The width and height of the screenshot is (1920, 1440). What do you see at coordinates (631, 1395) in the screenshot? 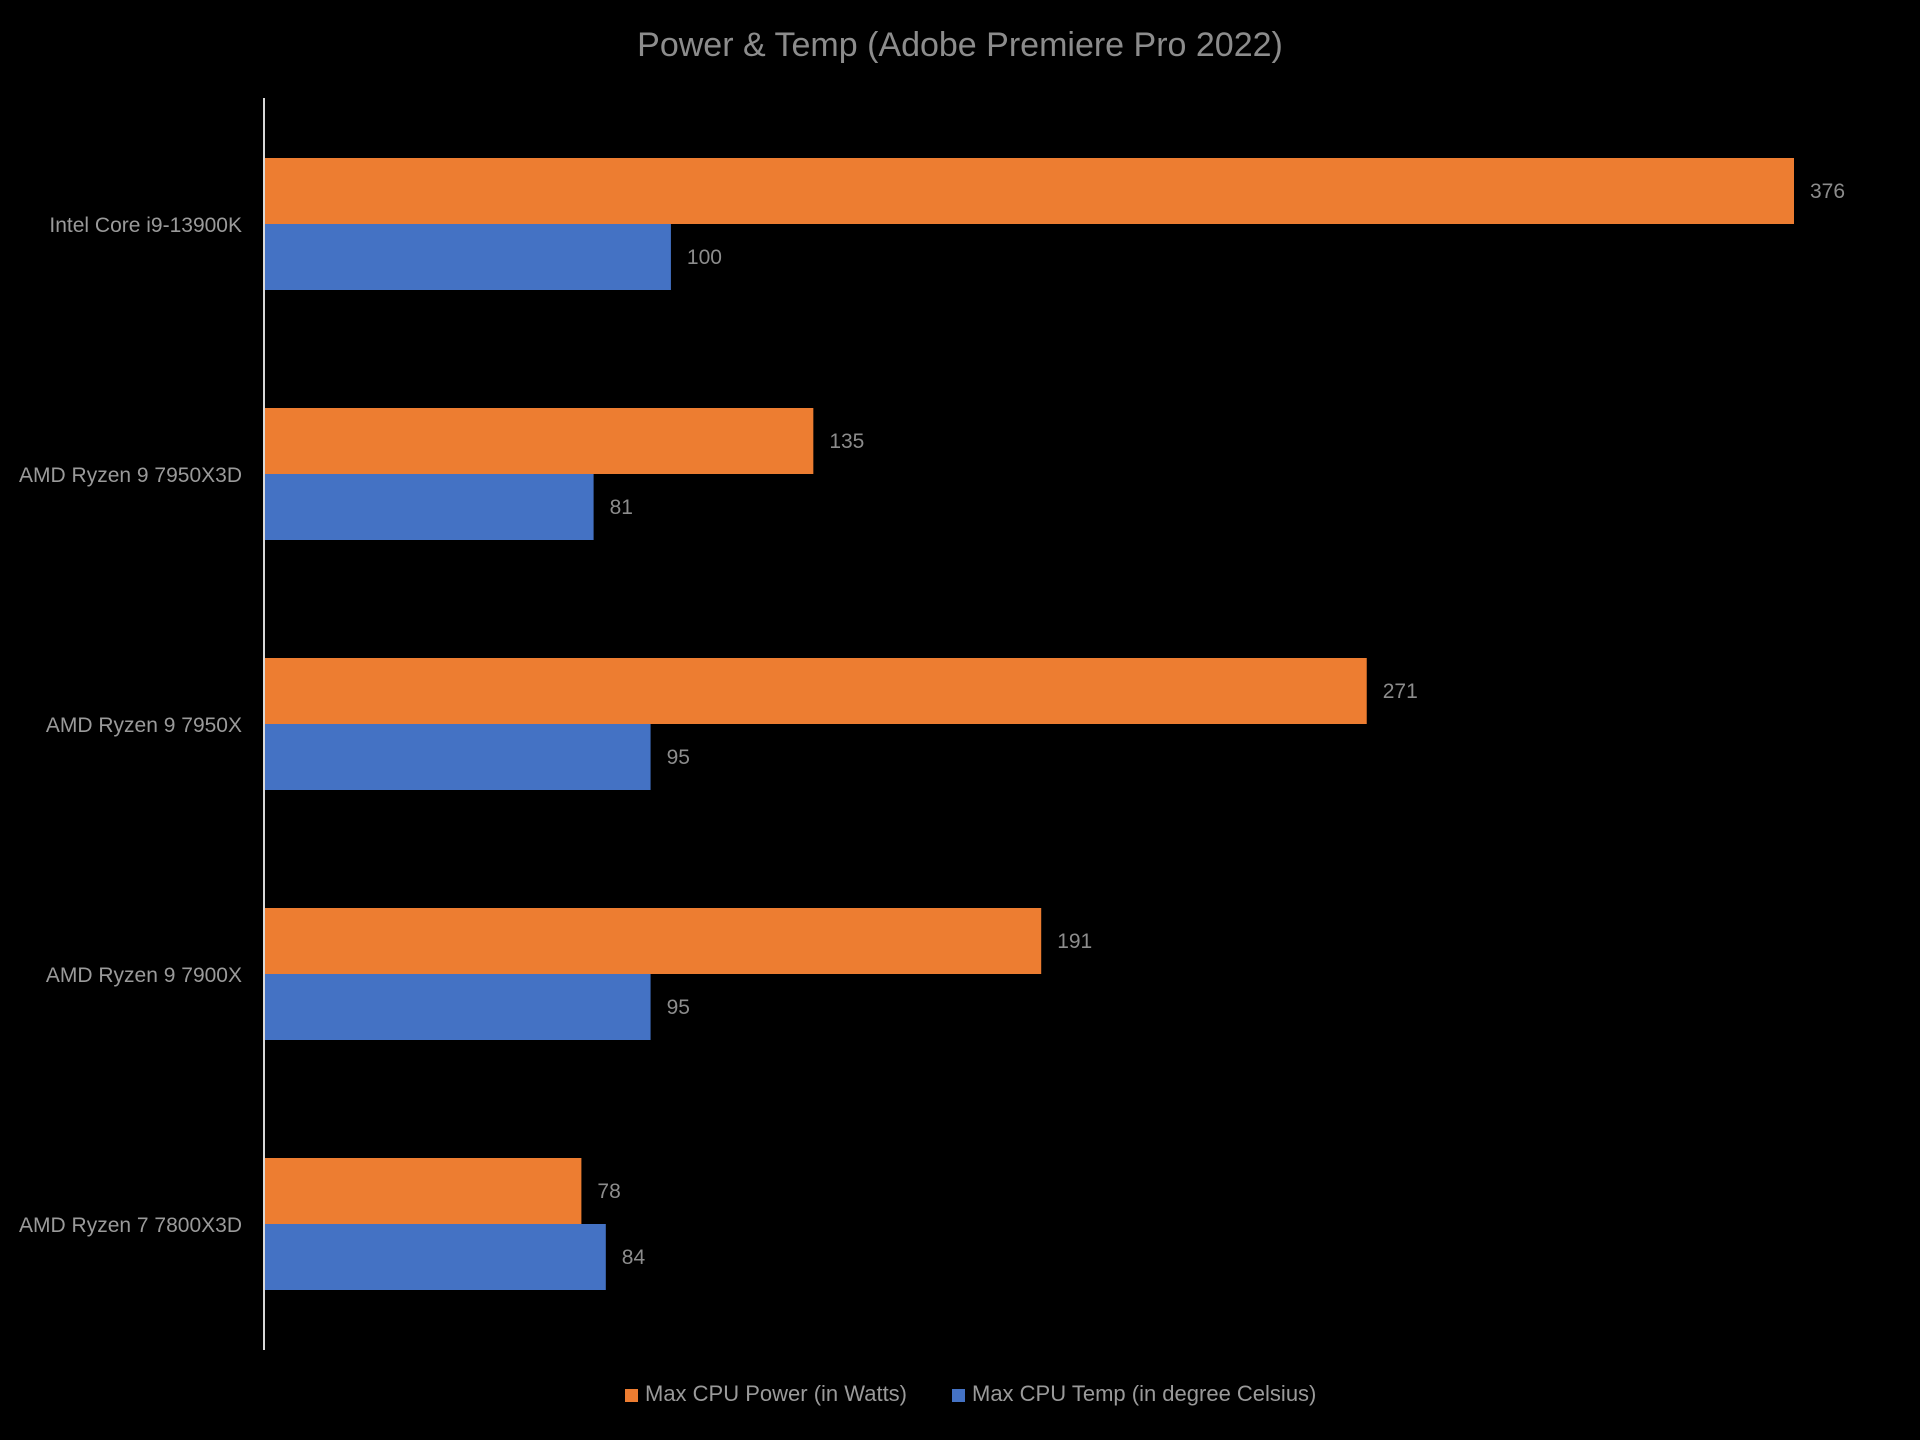
I see `legend-swatch-power` at bounding box center [631, 1395].